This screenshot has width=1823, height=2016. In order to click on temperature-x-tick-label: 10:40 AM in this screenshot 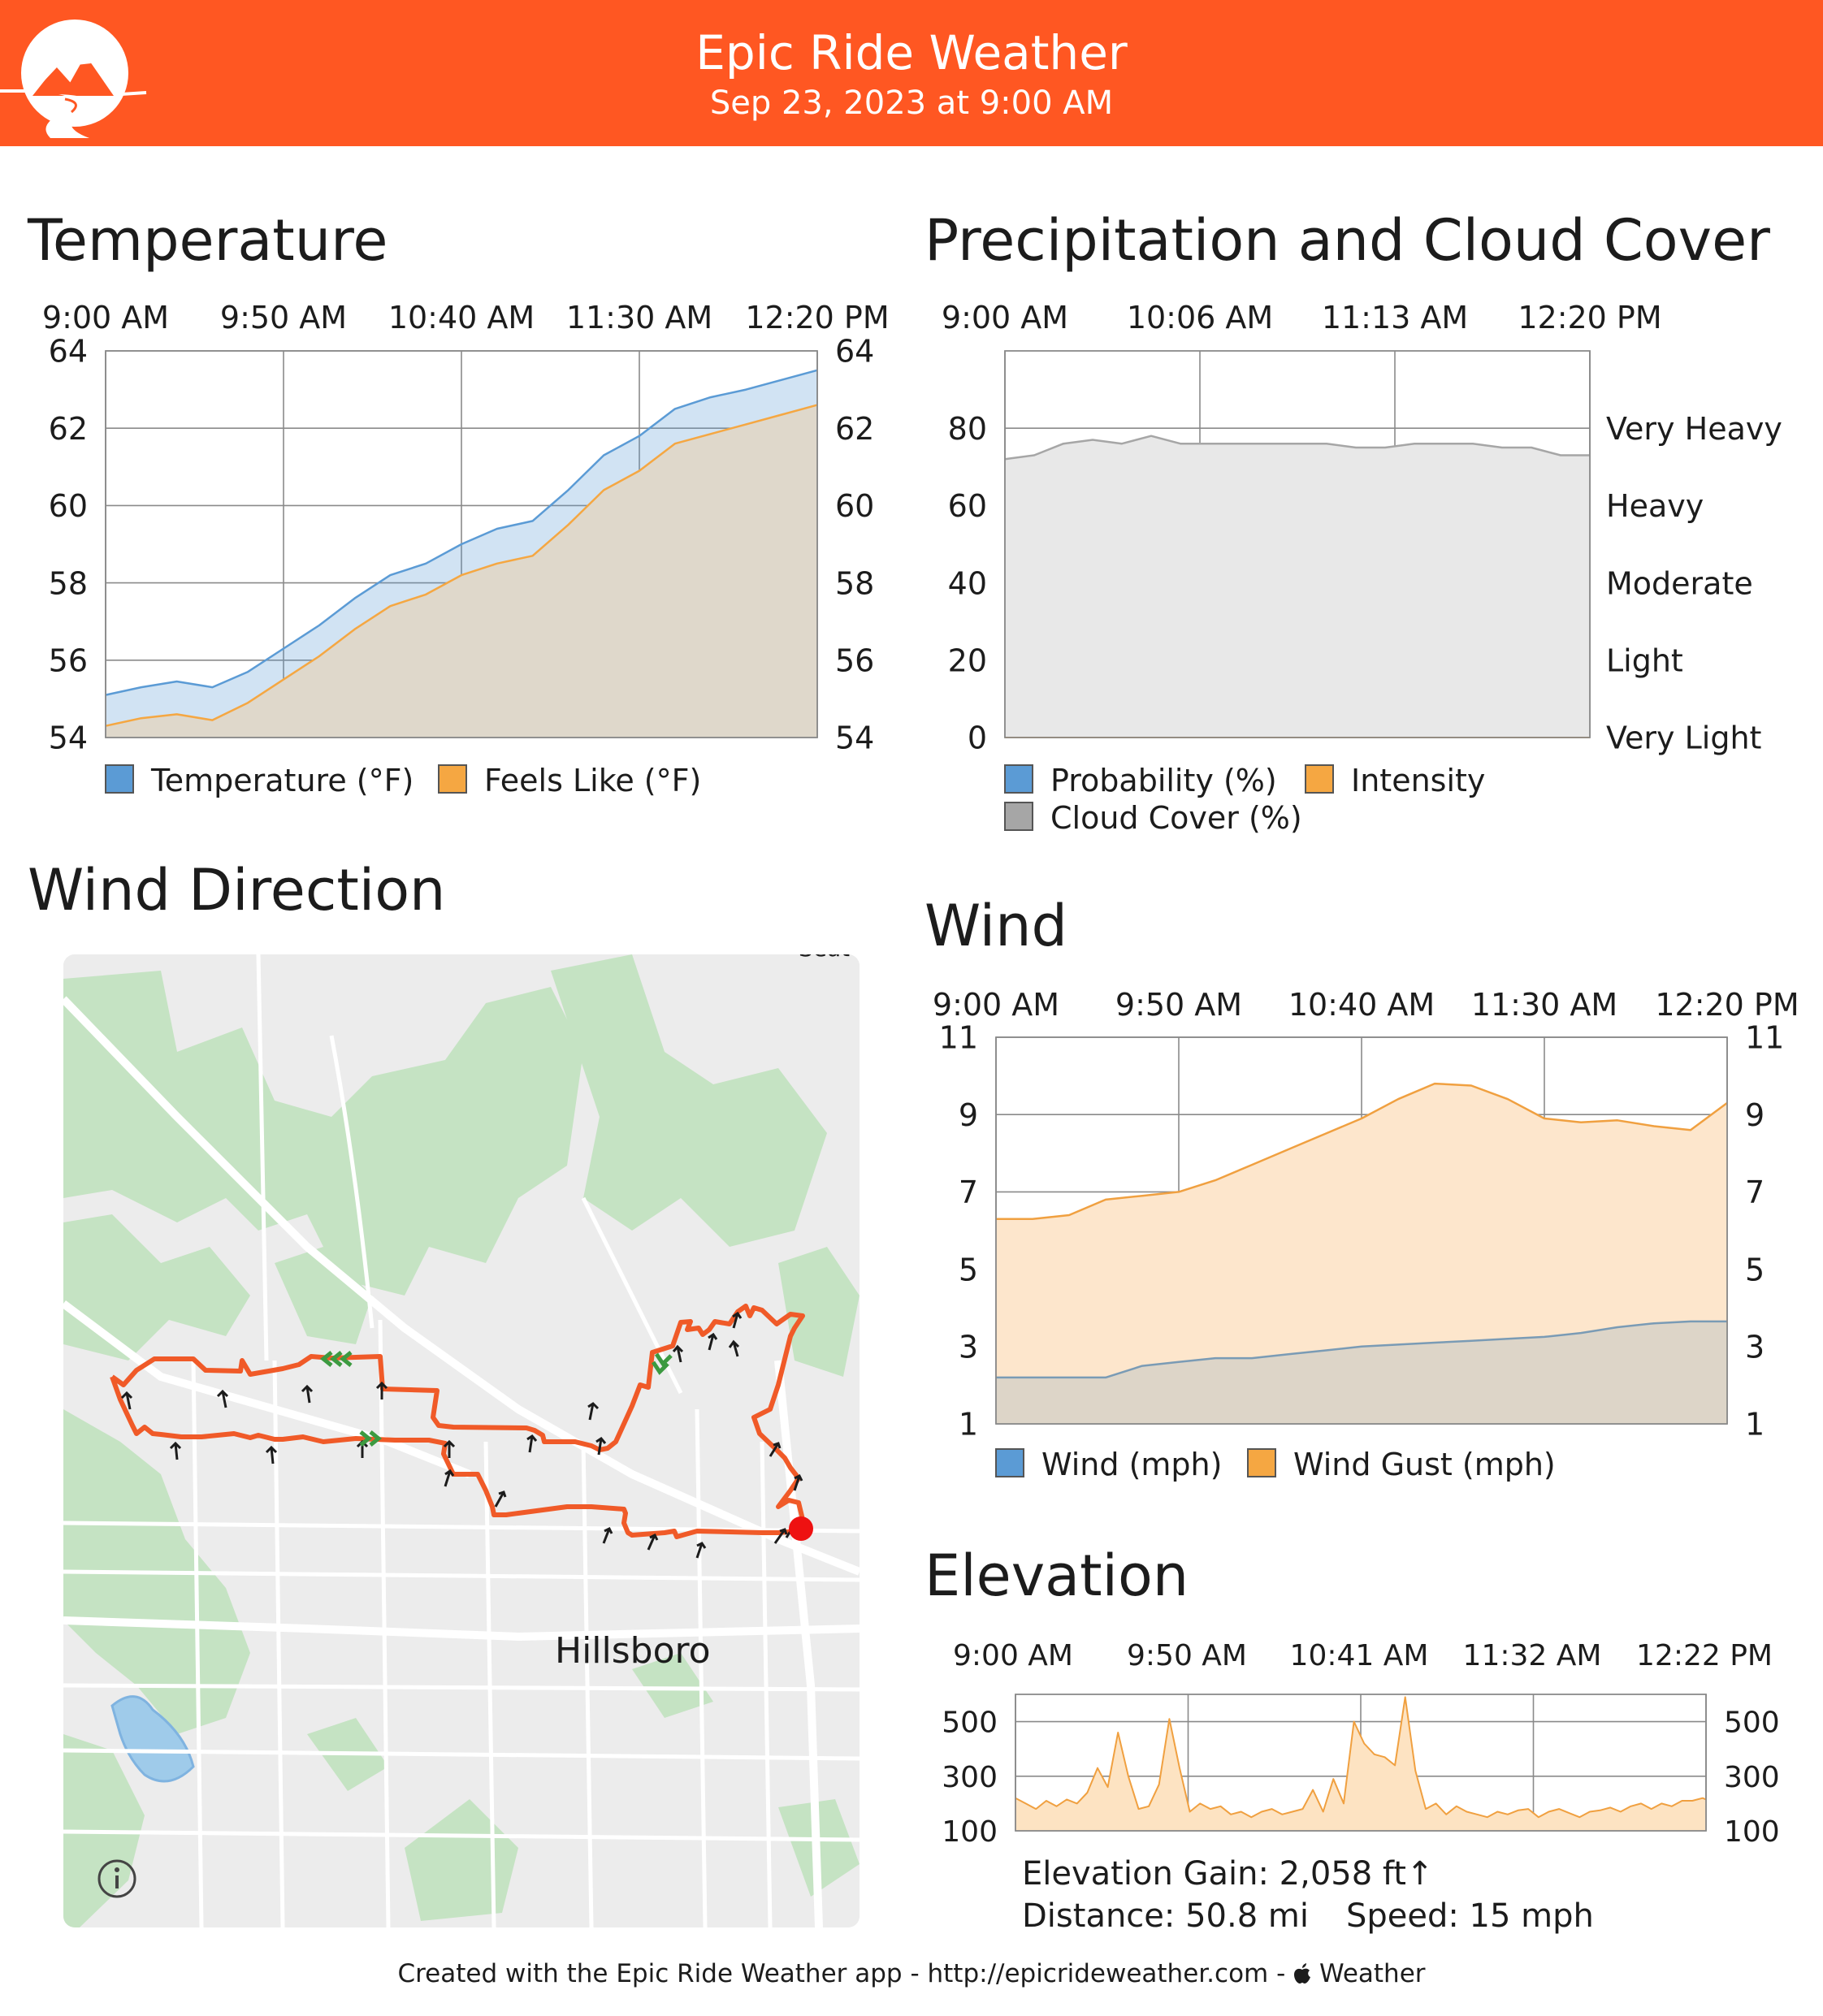, I will do `click(461, 317)`.